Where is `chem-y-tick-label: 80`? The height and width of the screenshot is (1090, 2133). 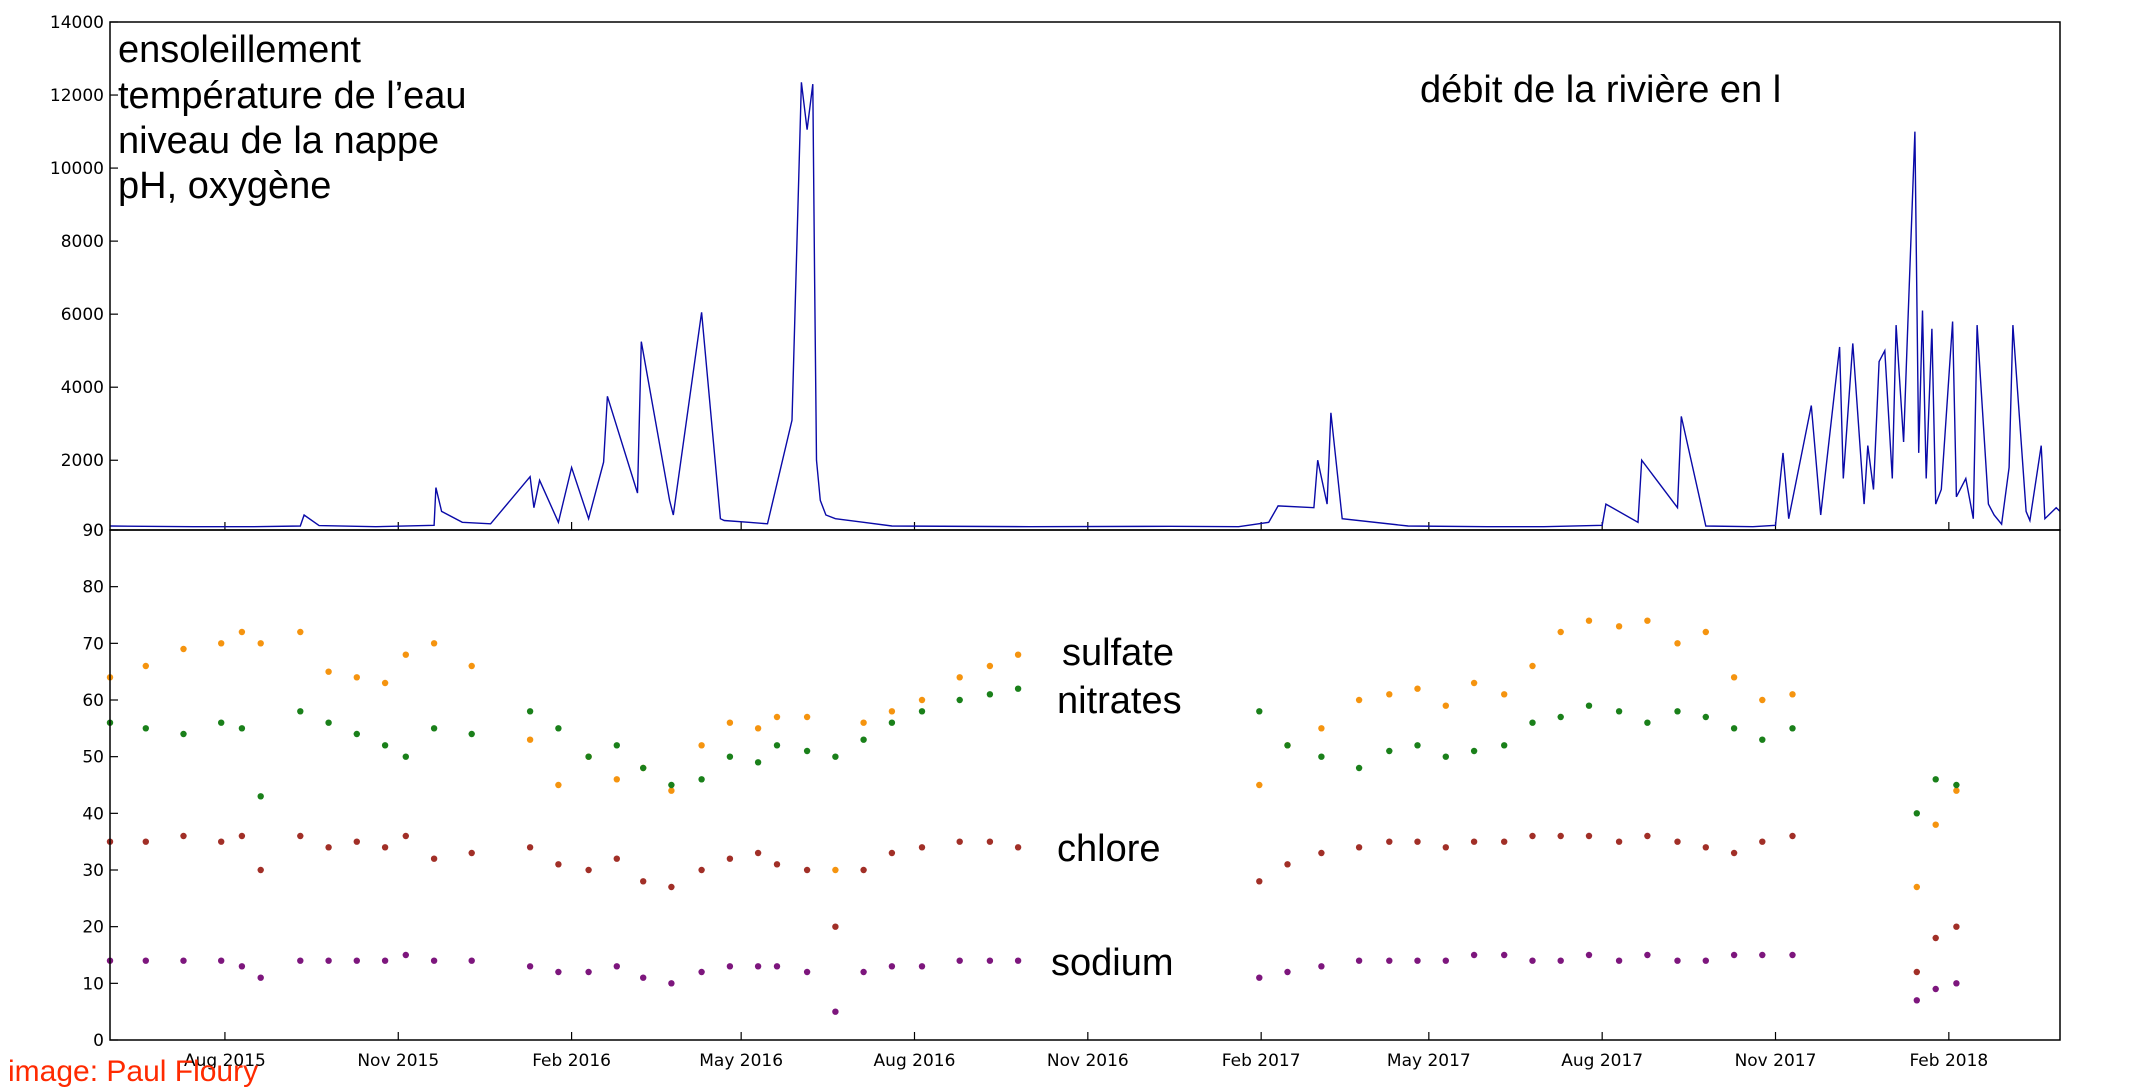 chem-y-tick-label: 80 is located at coordinates (93, 588).